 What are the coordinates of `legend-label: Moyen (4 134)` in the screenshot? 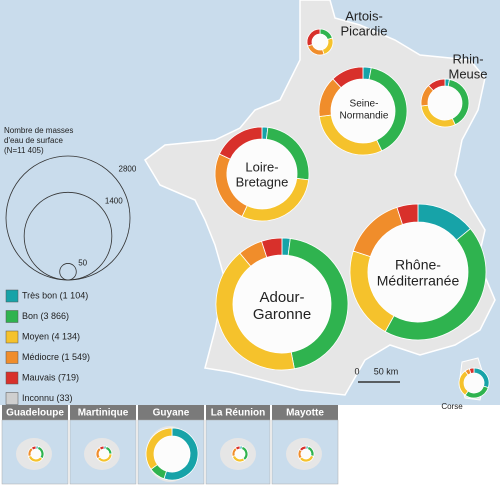 It's located at (51, 336).